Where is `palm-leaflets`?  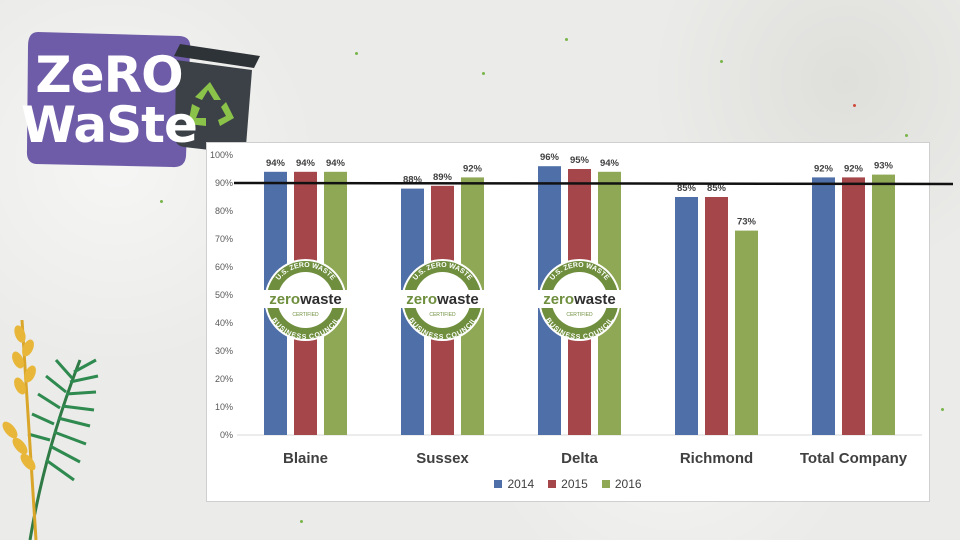
palm-leaflets is located at coordinates (63, 420).